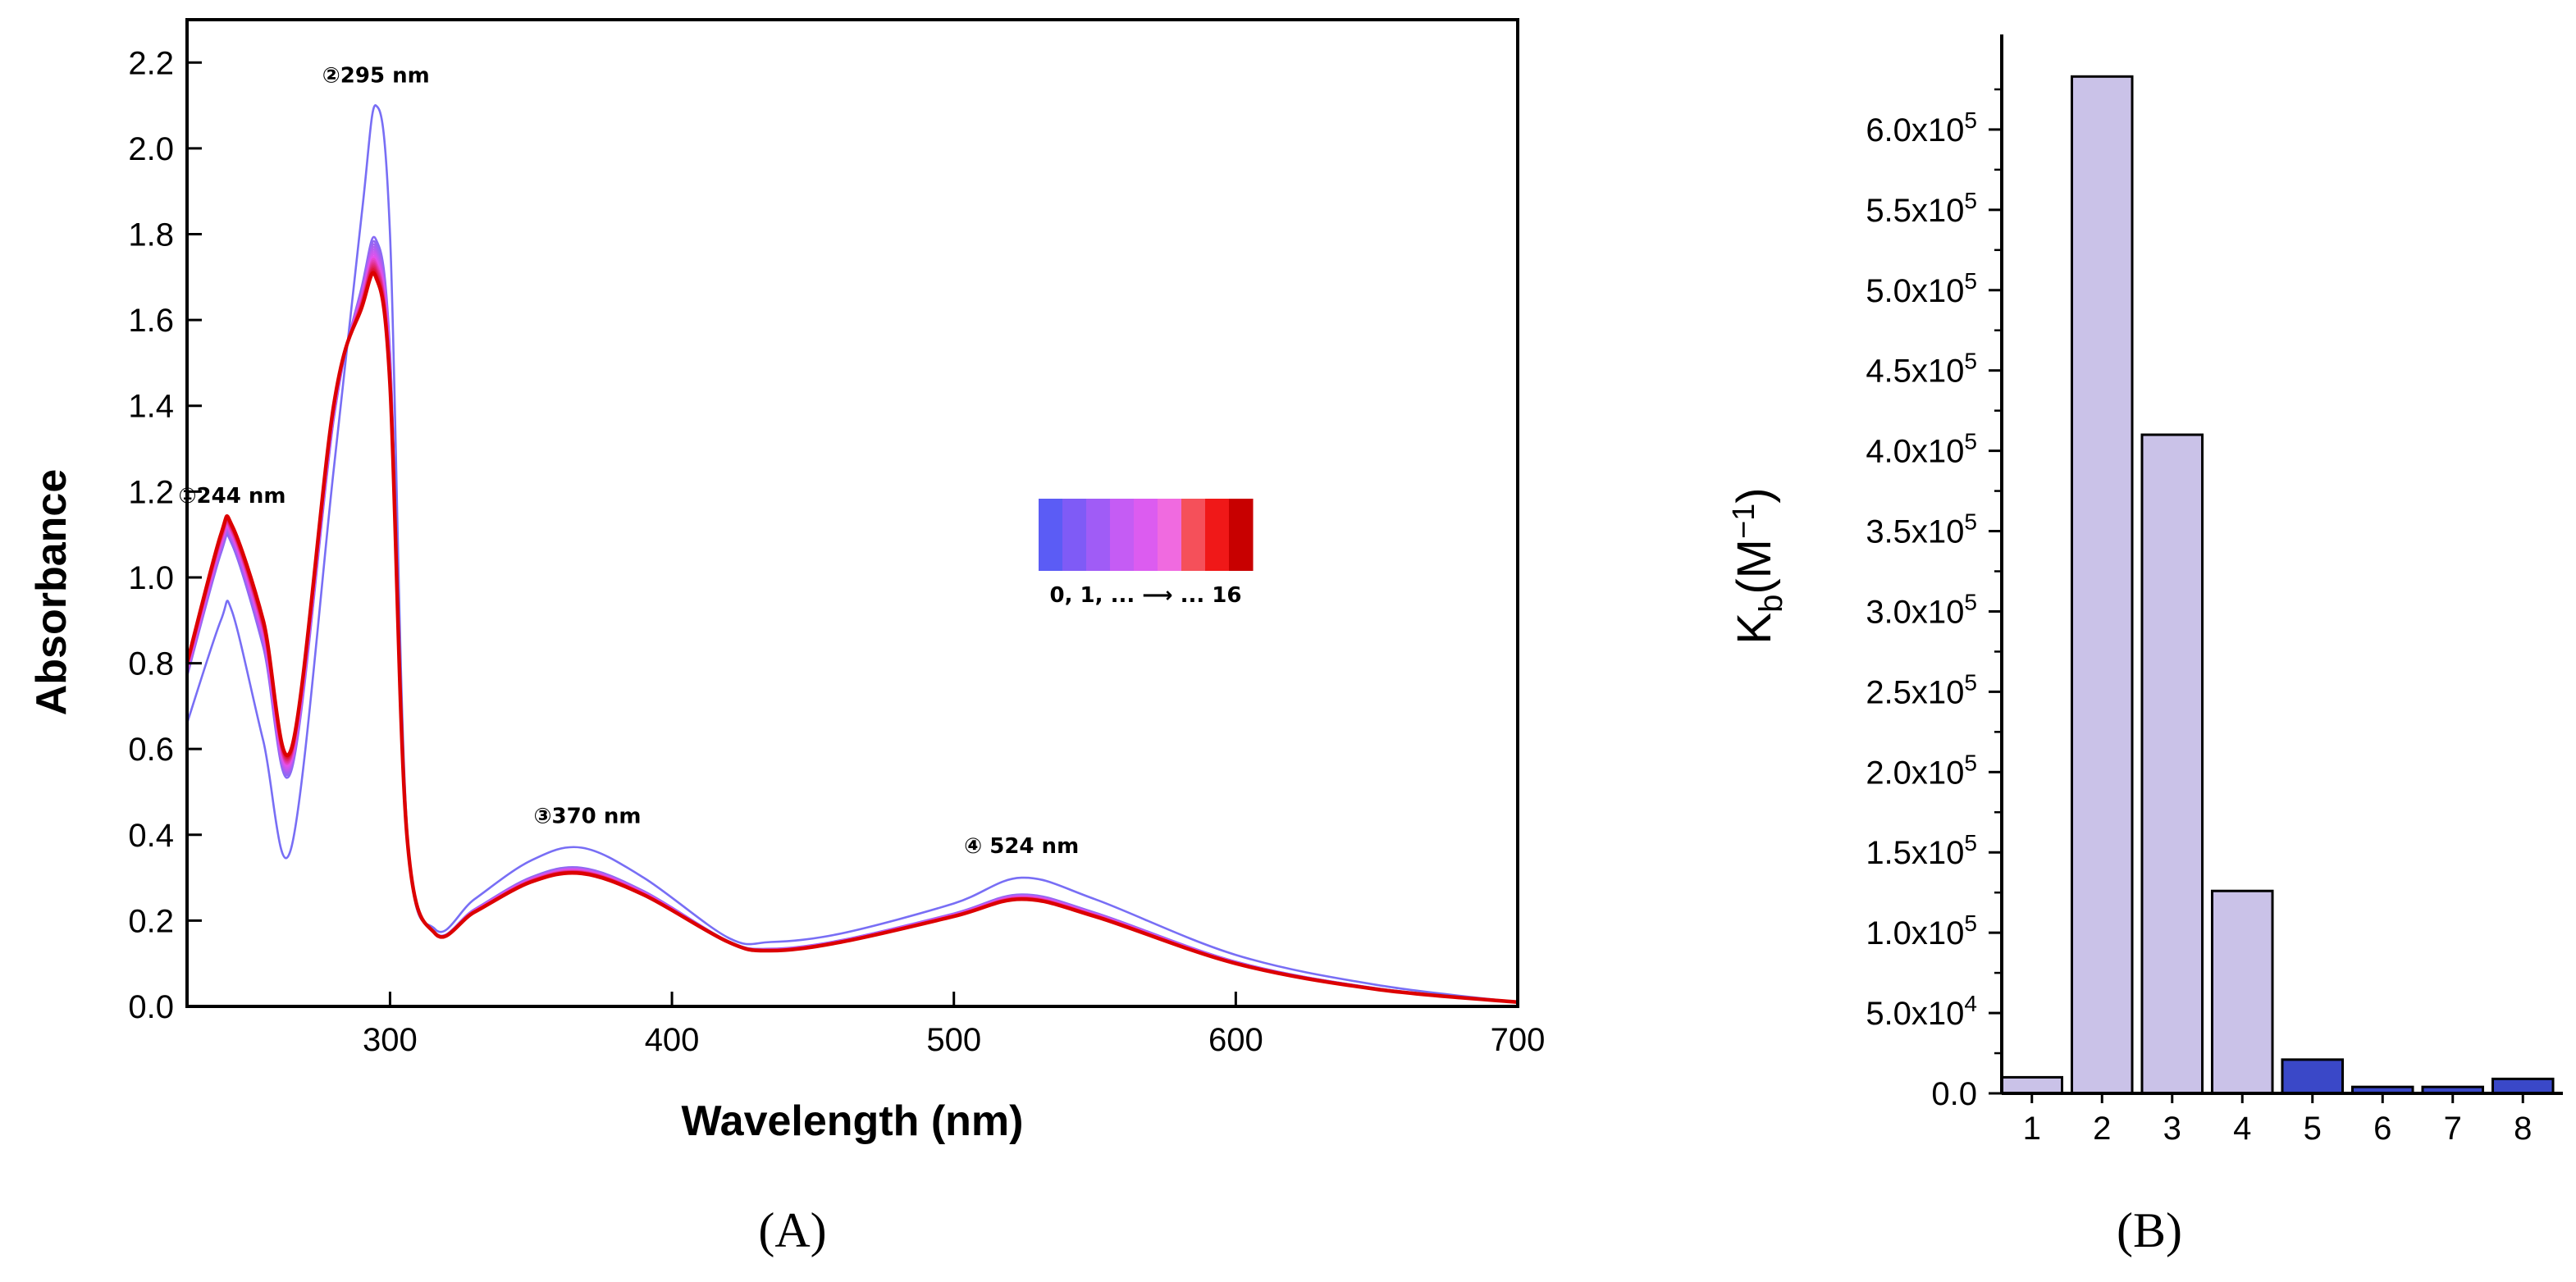 This screenshot has width=2576, height=1282. What do you see at coordinates (151, 149) in the screenshot?
I see `y-tick-label: 2.0` at bounding box center [151, 149].